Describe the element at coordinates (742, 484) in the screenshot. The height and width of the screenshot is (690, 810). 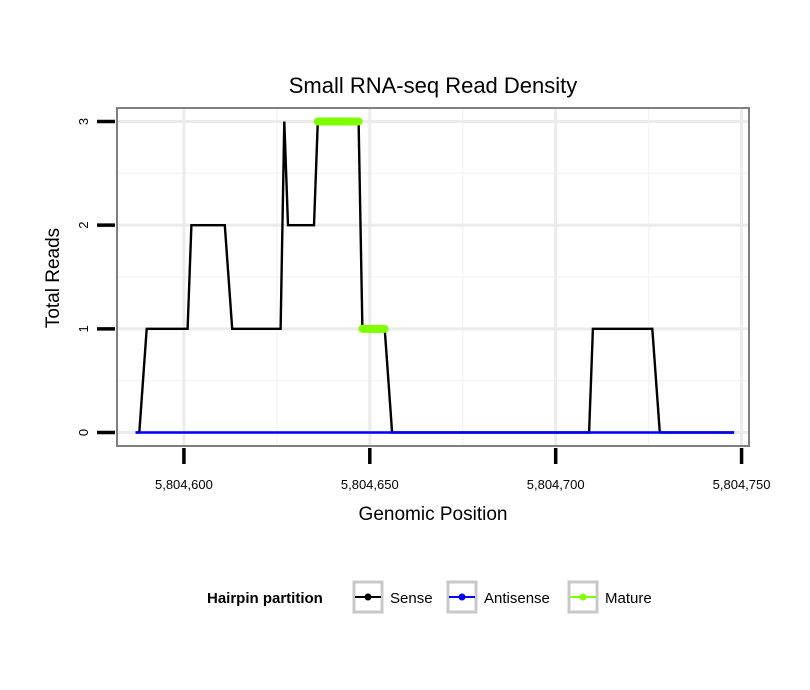
I see `x-tick-label: 5,804,750` at that location.